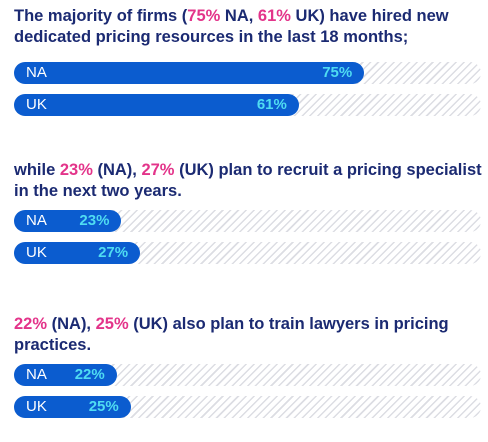 This screenshot has width=488, height=442. I want to click on heading-highlight-uk: 61%, so click(274, 16).